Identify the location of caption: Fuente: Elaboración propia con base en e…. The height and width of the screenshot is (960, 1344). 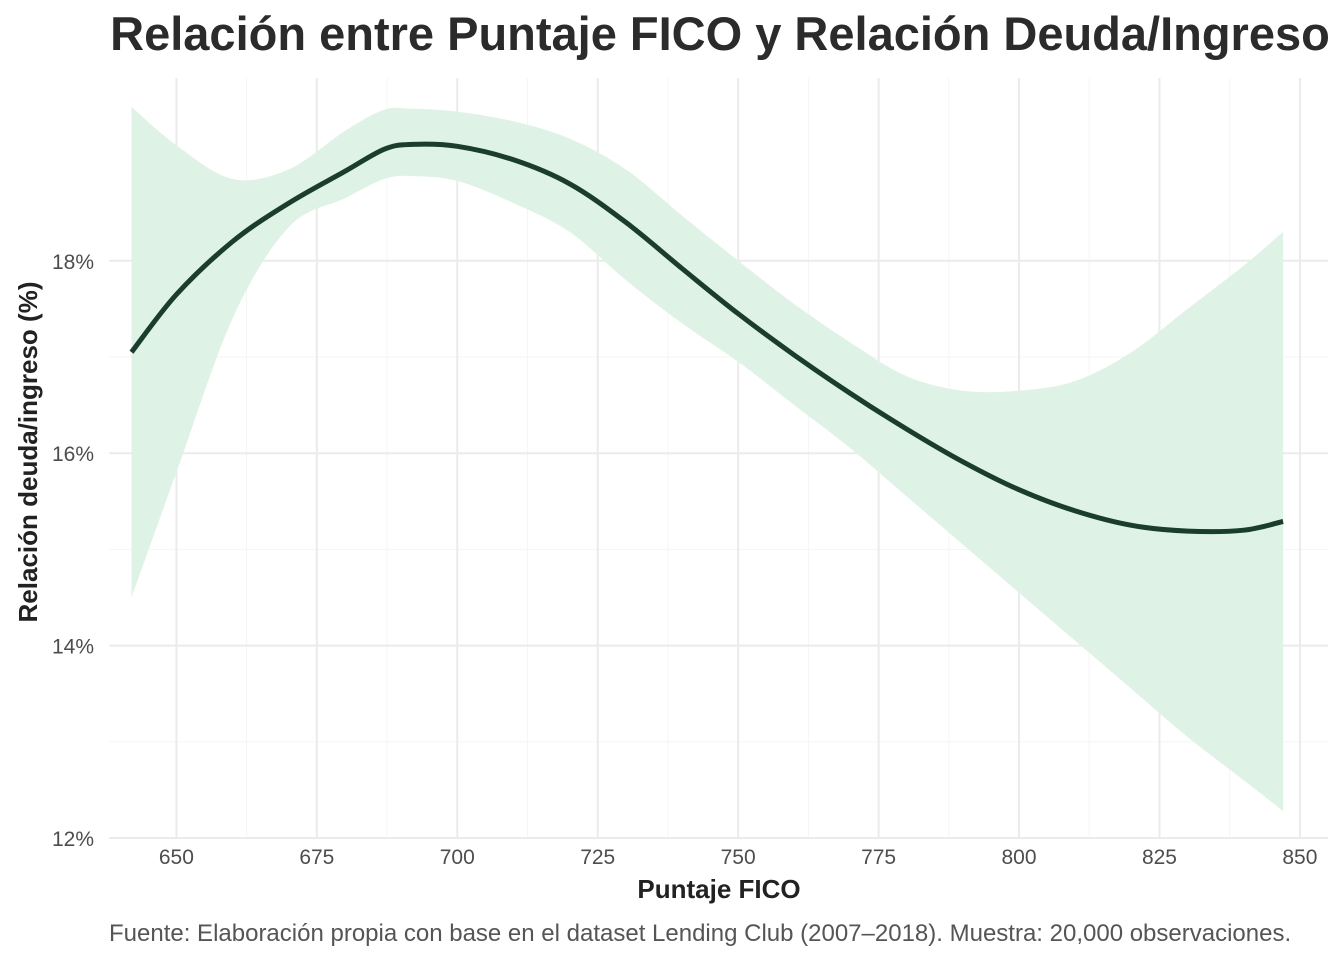
(700, 933).